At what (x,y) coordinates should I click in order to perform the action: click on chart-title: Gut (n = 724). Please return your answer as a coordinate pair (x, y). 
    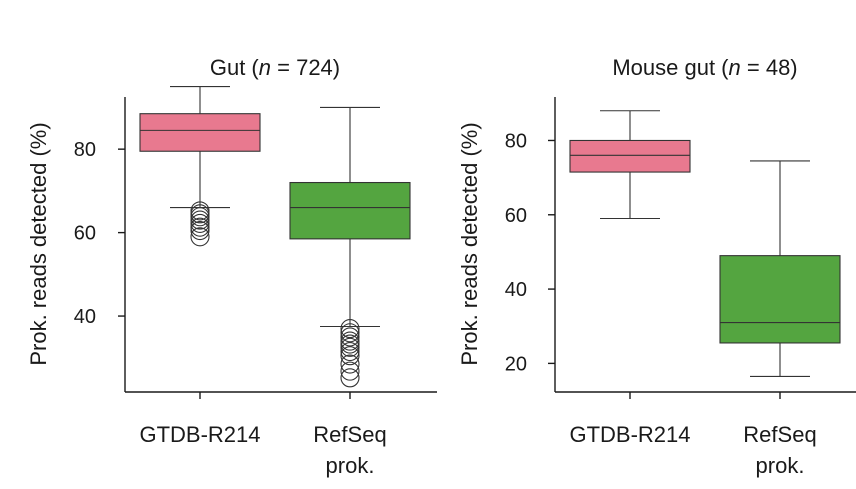
    Looking at the image, I should click on (275, 67).